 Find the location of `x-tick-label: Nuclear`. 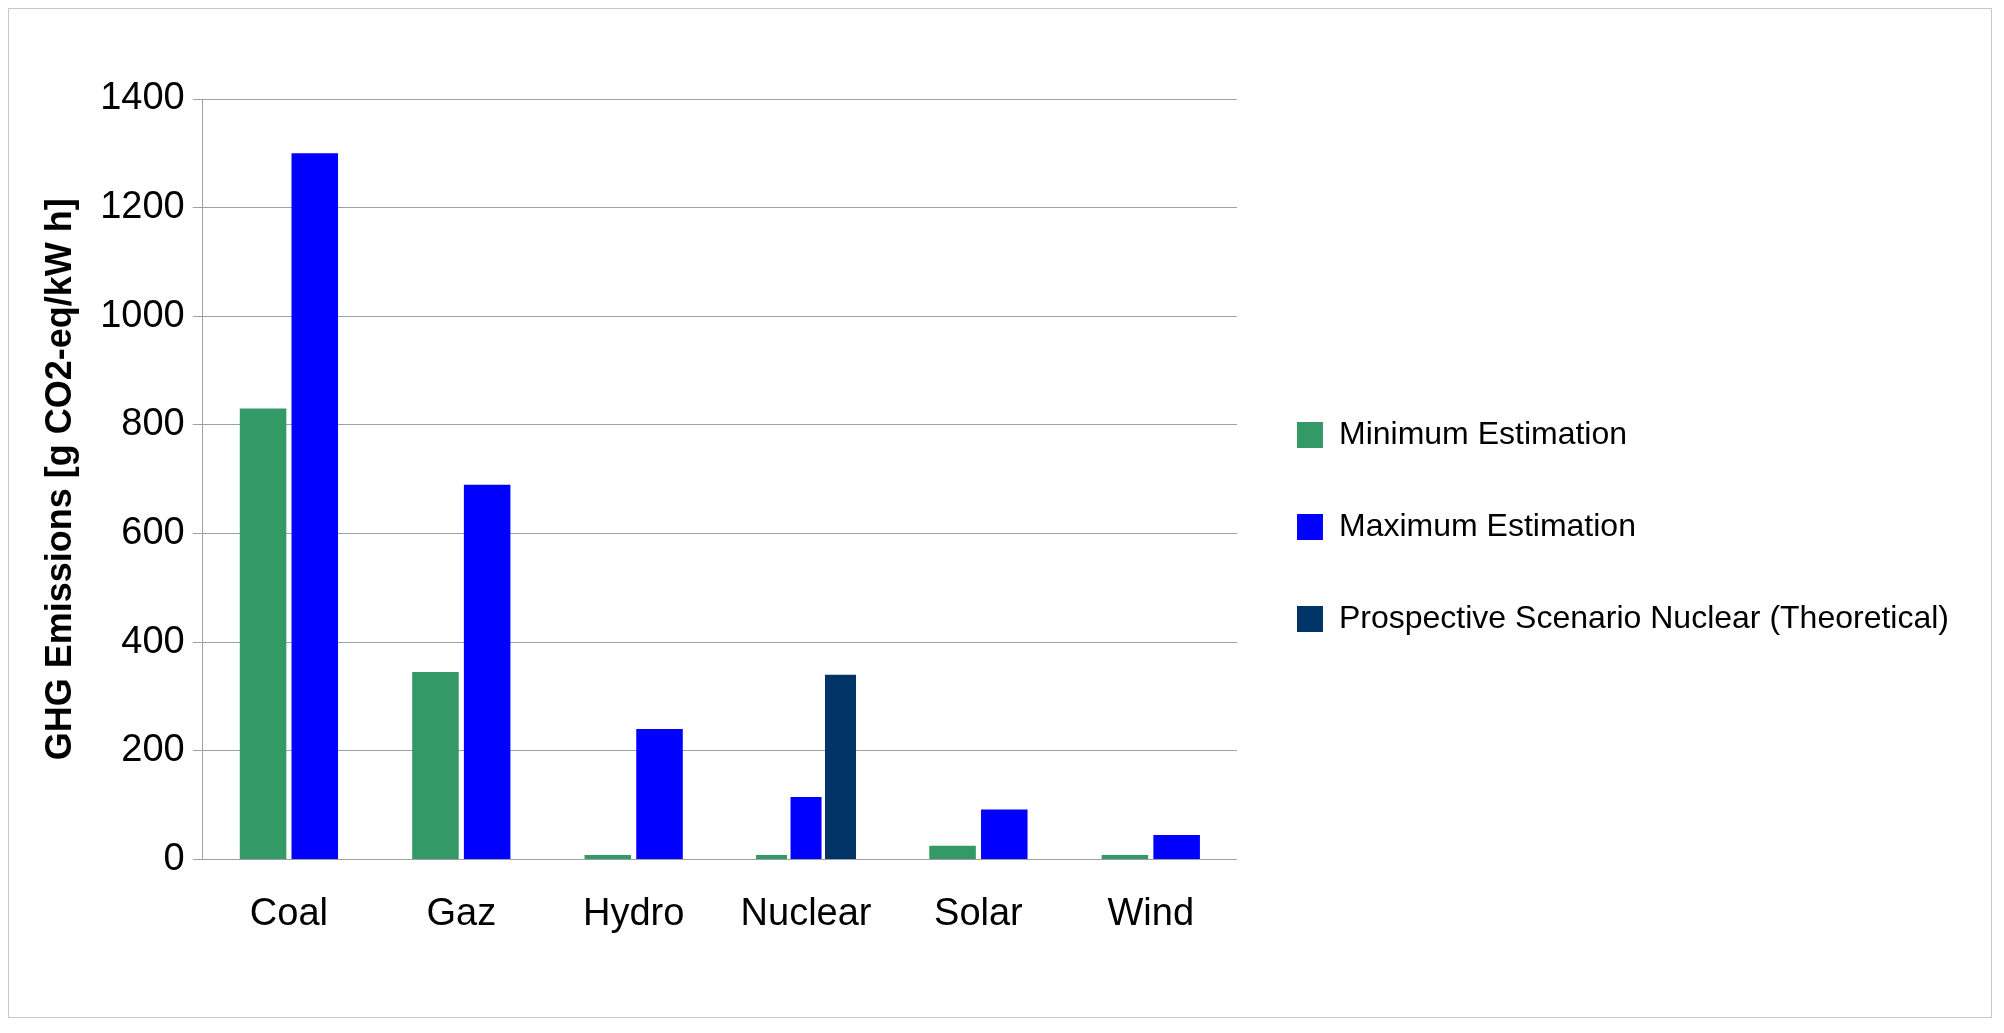

x-tick-label: Nuclear is located at coordinates (806, 911).